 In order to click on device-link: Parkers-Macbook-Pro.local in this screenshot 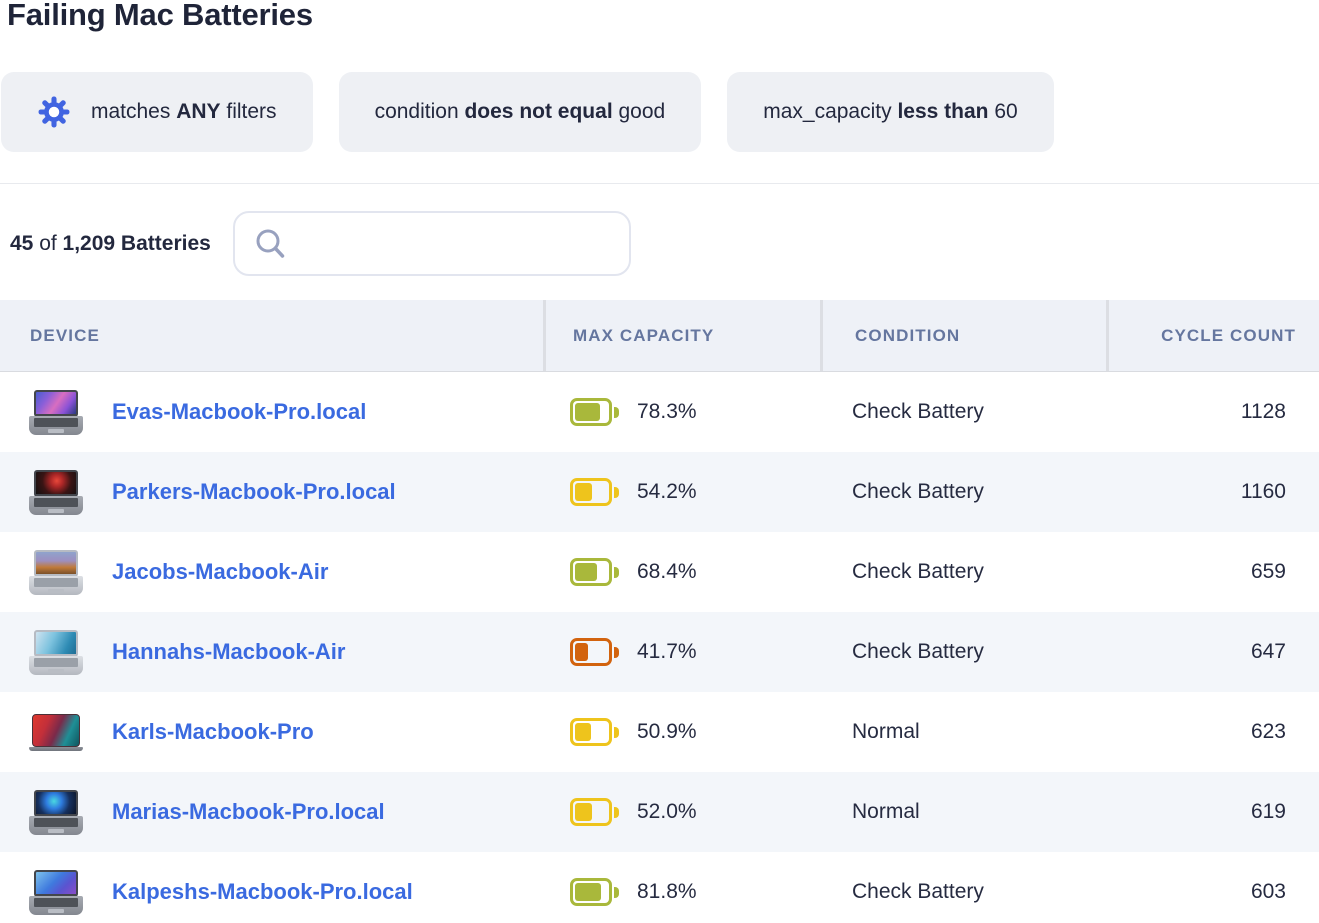, I will do `click(254, 491)`.